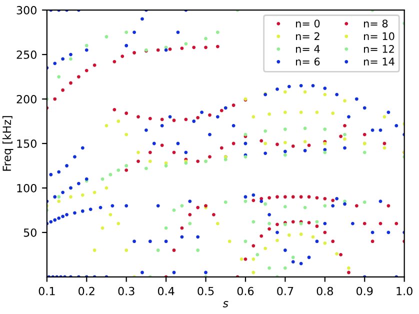 The width and height of the screenshot is (419, 314). What do you see at coordinates (308, 62) in the screenshot?
I see `legend-label: n= 6` at bounding box center [308, 62].